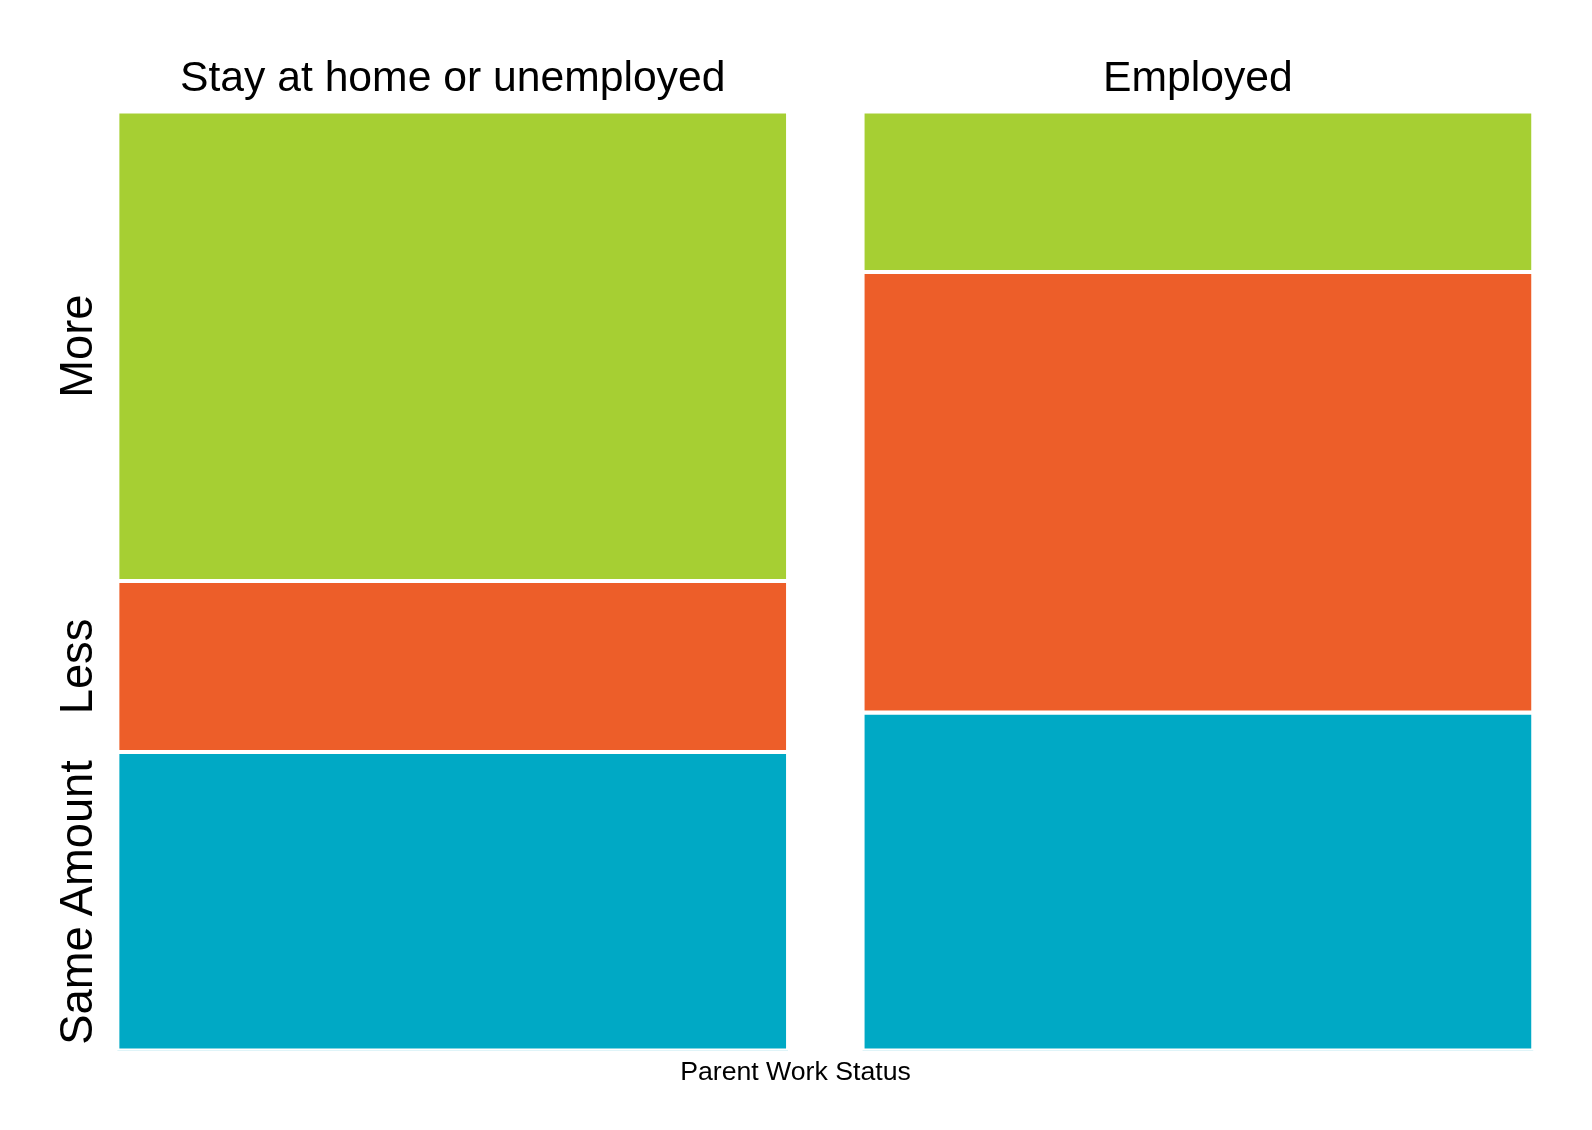  Describe the element at coordinates (1198, 75) in the screenshot. I see `x-tick-label: Employed` at that location.